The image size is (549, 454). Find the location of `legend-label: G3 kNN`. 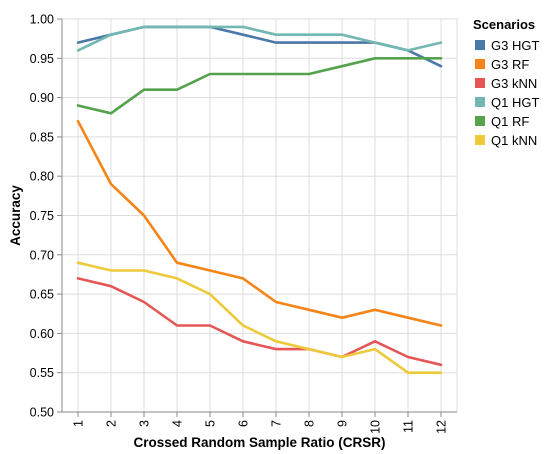

legend-label: G3 kNN is located at coordinates (514, 83).